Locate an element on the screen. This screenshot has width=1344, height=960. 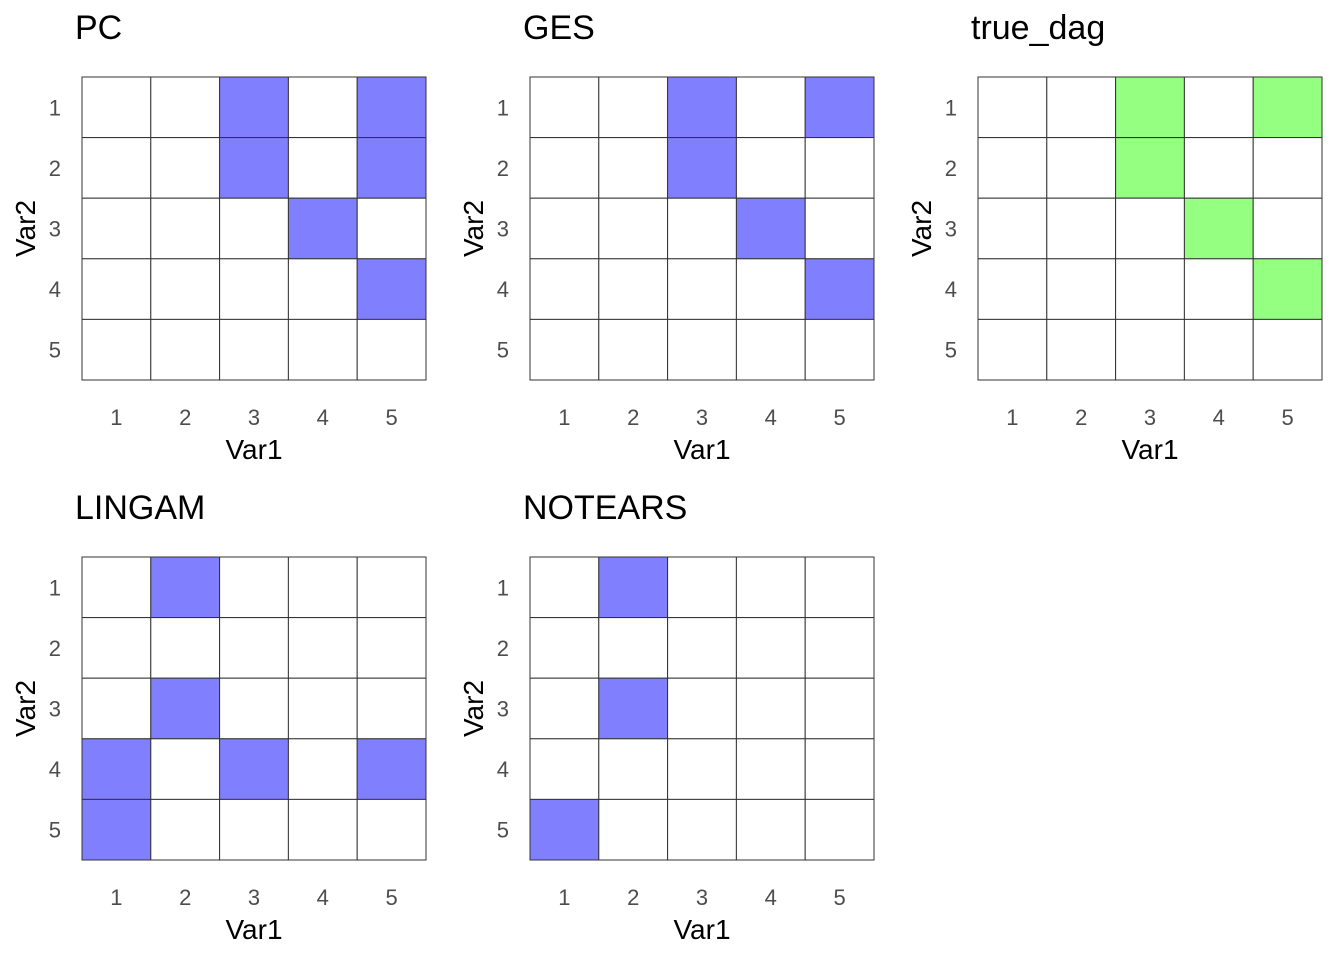
panel-title: NOTEARS is located at coordinates (605, 508).